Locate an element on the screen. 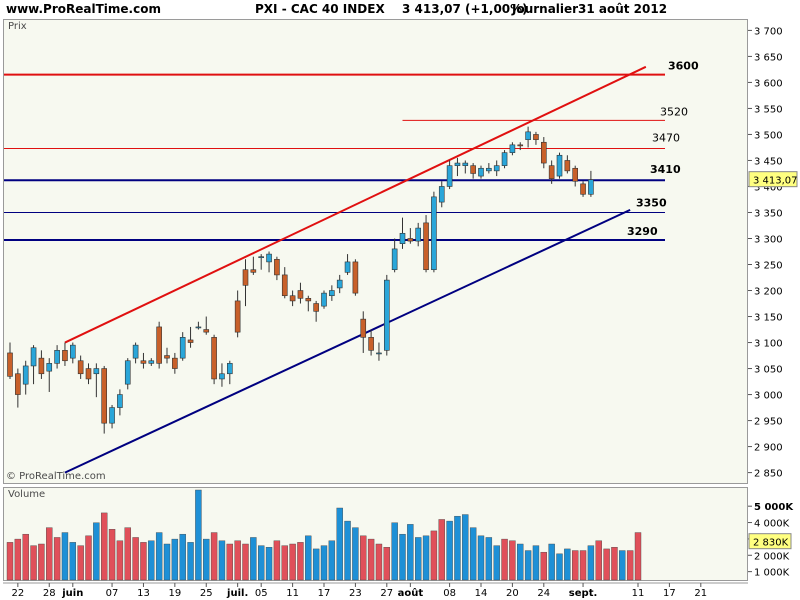 This screenshot has height=600, width=800. level-label: 3410 is located at coordinates (665, 169).